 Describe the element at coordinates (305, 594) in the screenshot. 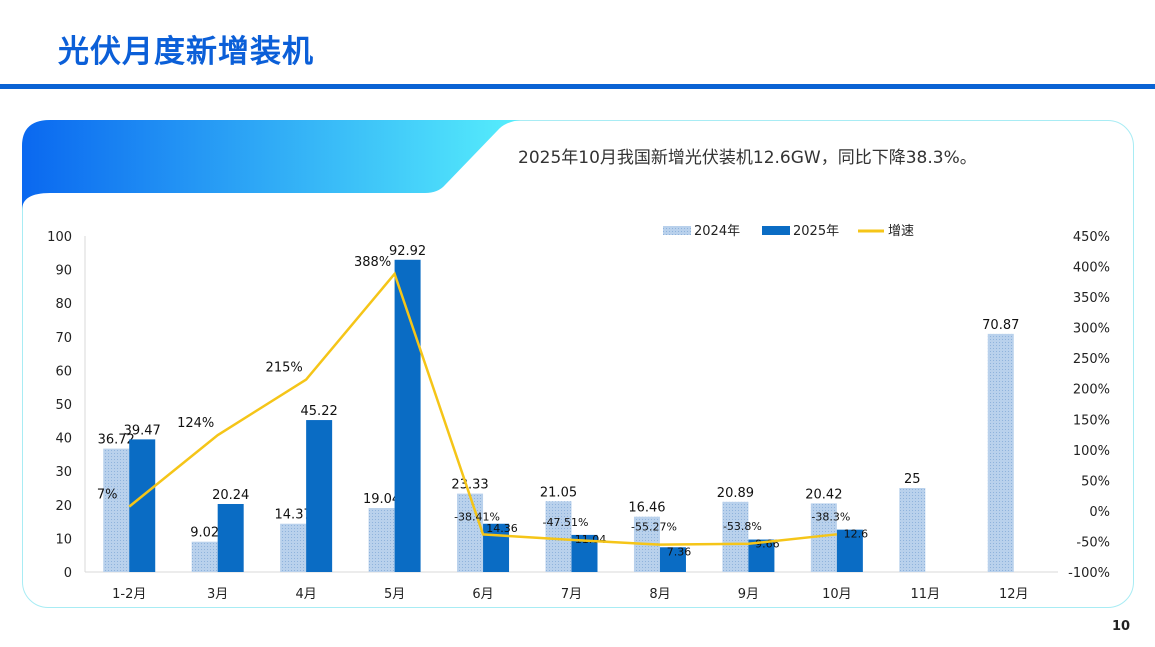

I see `x-tick-label: 4月` at that location.